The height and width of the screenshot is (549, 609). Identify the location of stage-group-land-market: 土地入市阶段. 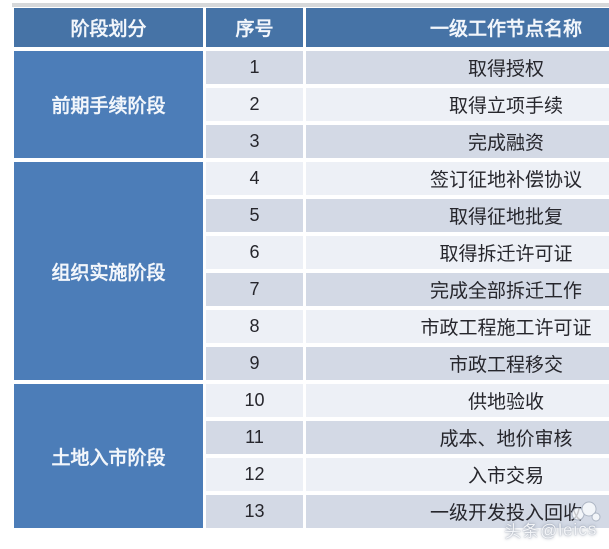
(108, 456).